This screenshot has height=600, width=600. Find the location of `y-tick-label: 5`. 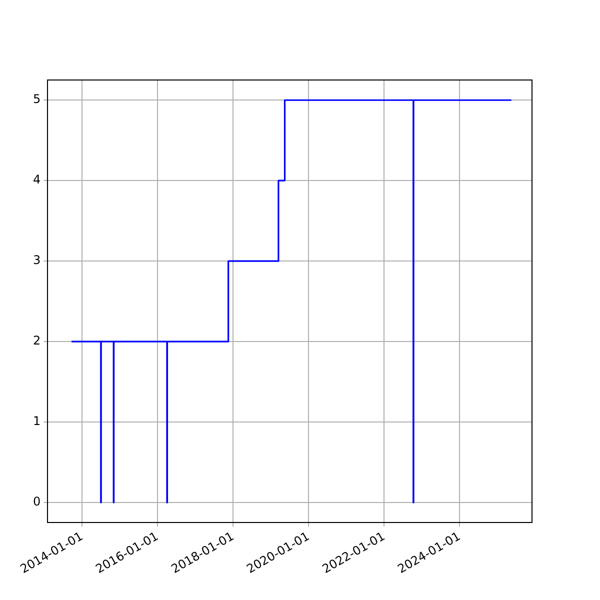

y-tick-label: 5 is located at coordinates (36, 99).